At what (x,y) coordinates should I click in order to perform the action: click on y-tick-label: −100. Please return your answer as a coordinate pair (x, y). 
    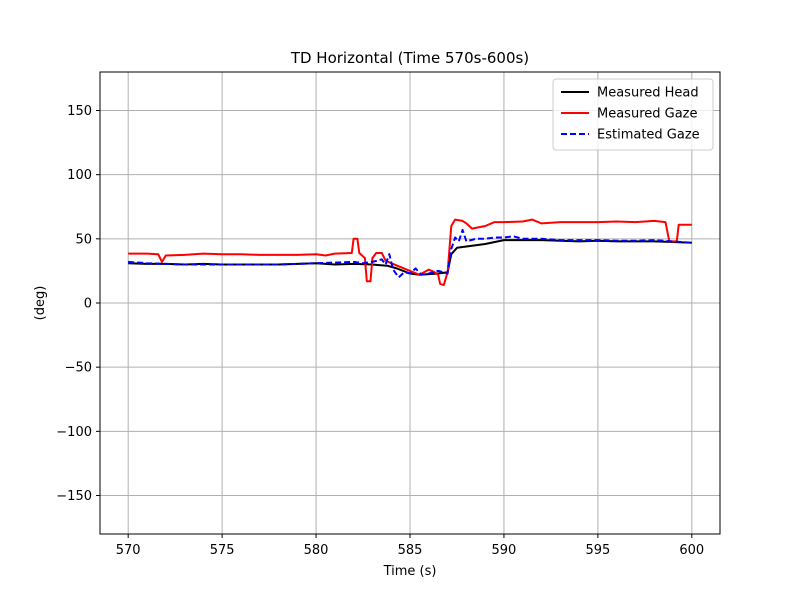
    Looking at the image, I should click on (74, 432).